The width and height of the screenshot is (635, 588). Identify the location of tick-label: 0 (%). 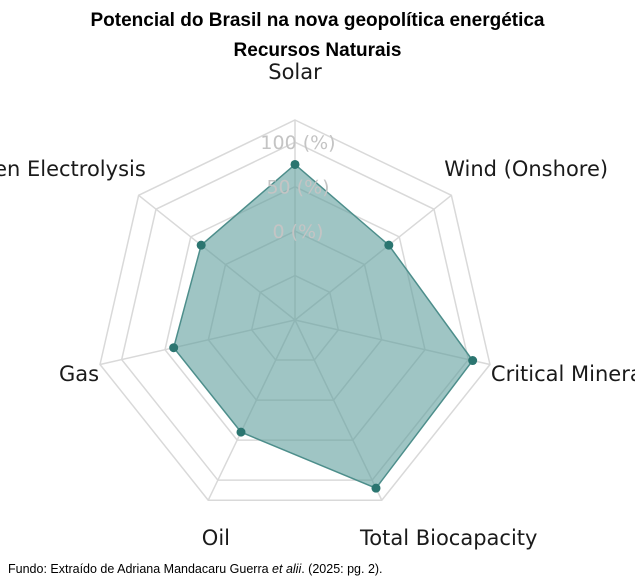
(297, 232).